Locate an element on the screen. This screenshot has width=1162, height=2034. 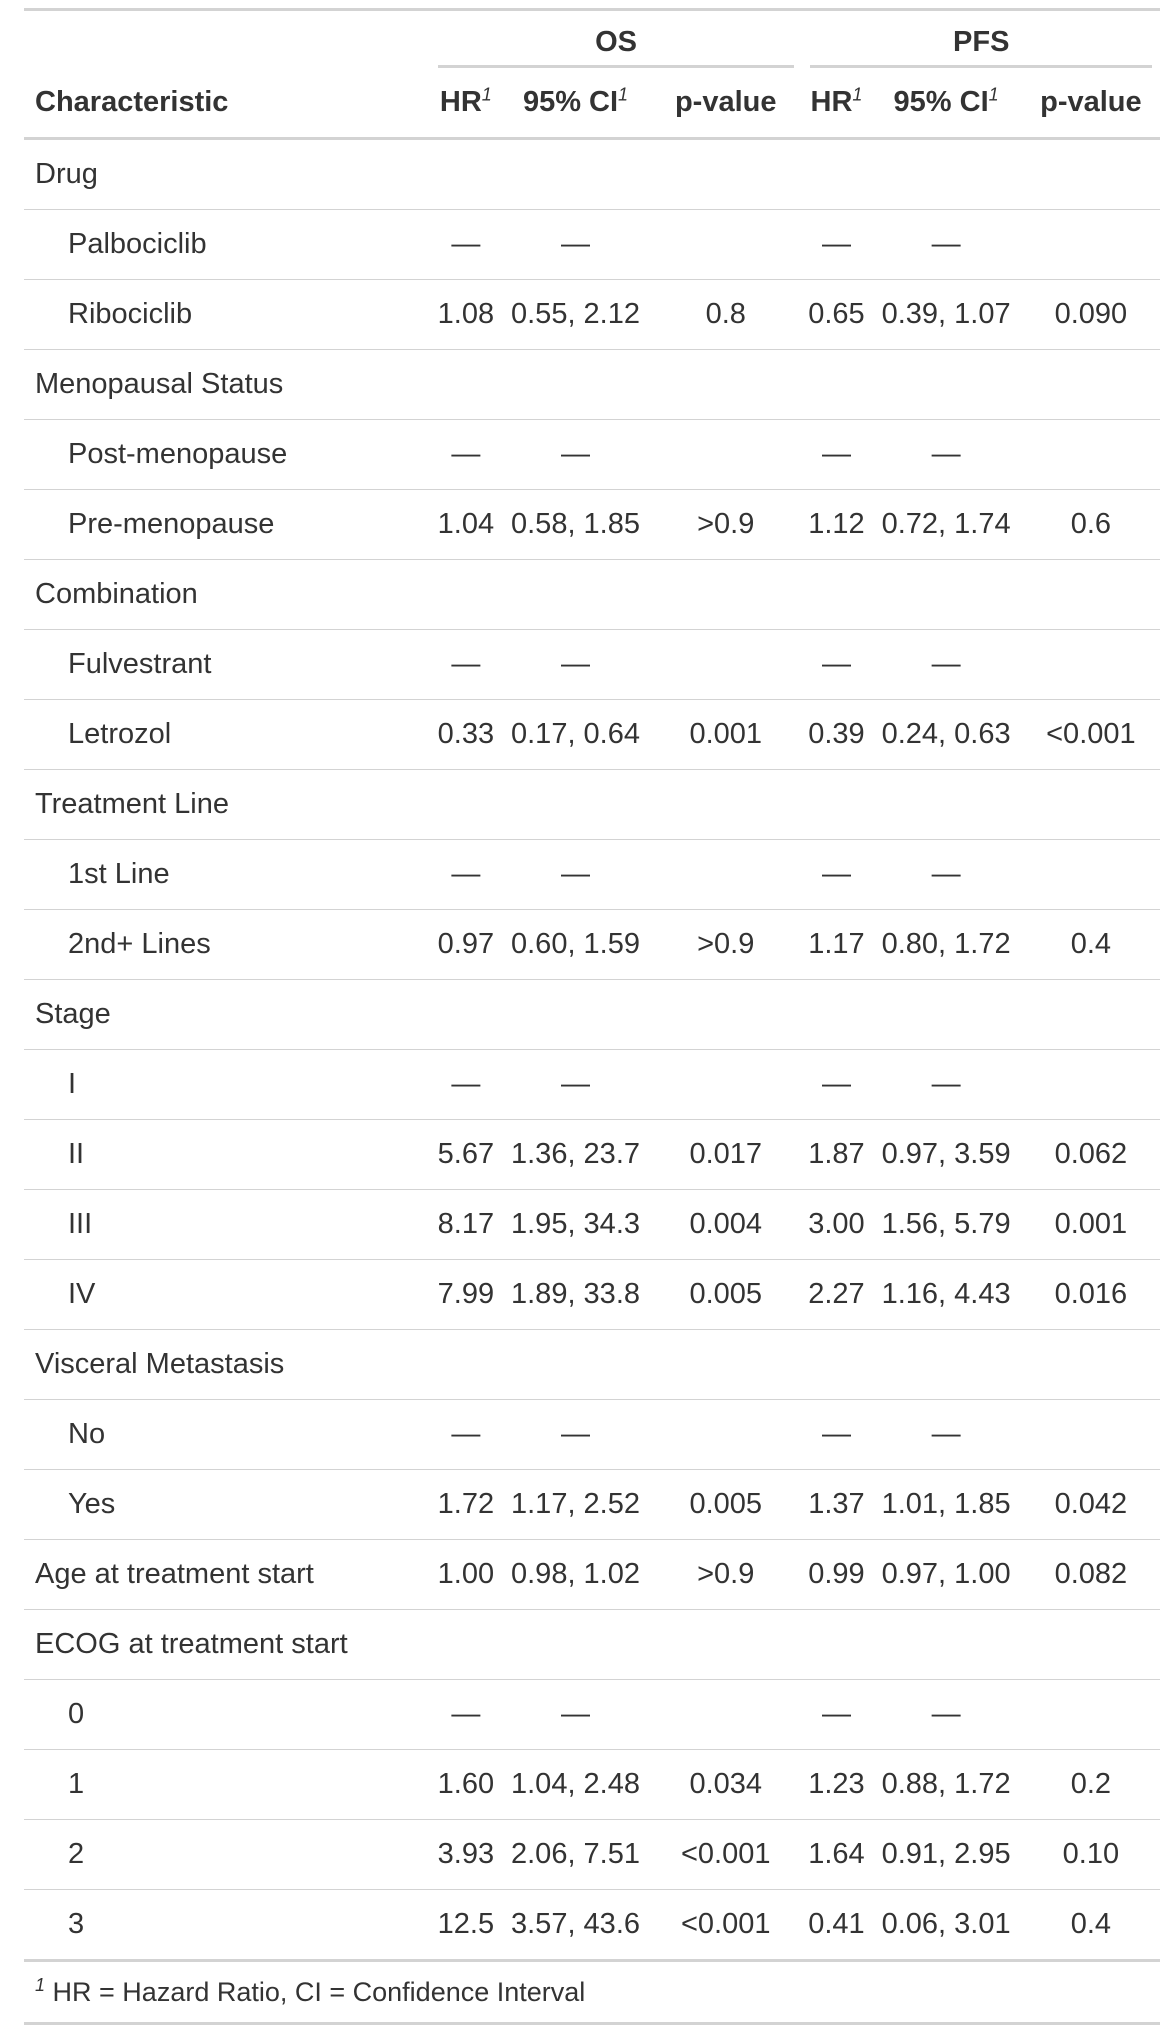
os-hr-cell: 5.67 is located at coordinates (466, 1154).